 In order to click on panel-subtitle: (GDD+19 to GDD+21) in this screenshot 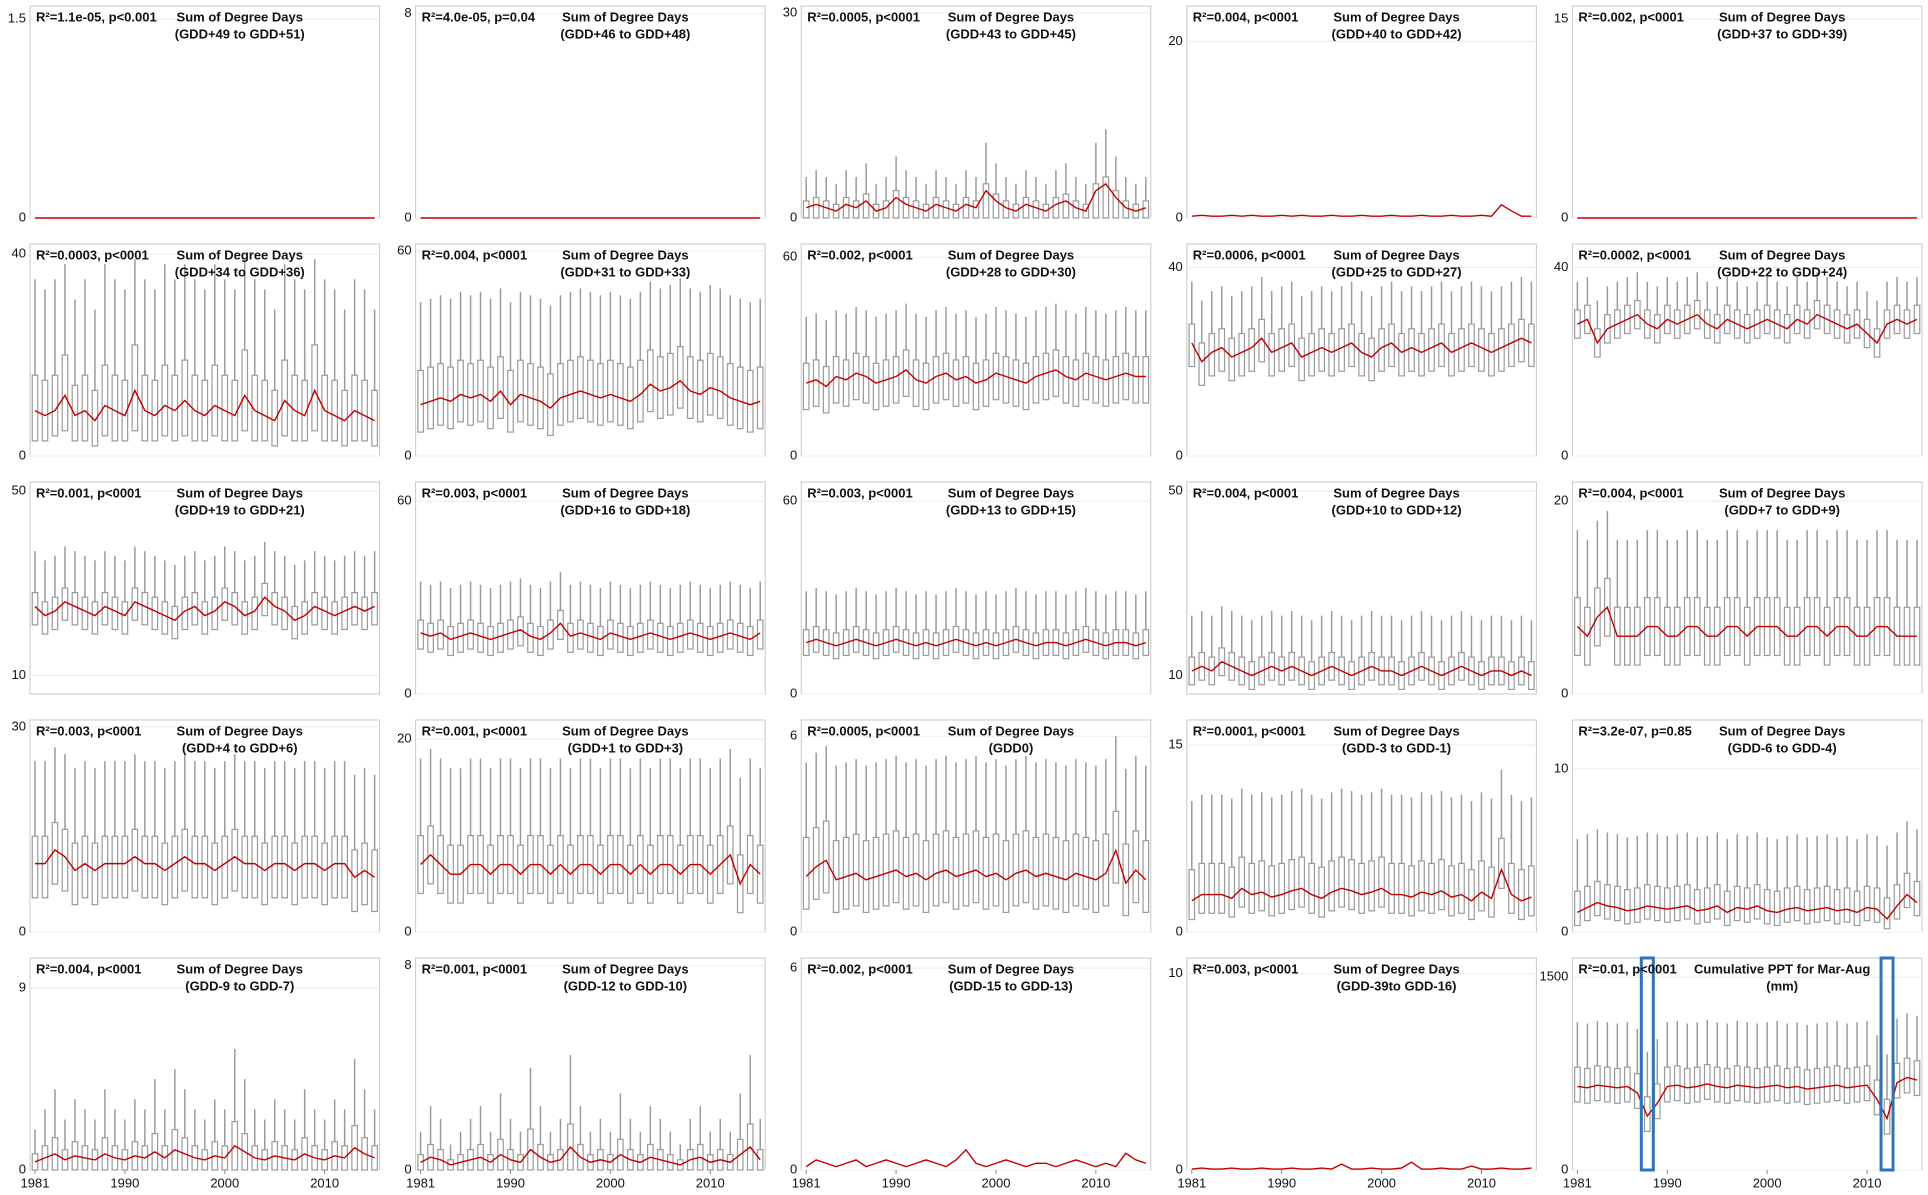, I will do `click(240, 509)`.